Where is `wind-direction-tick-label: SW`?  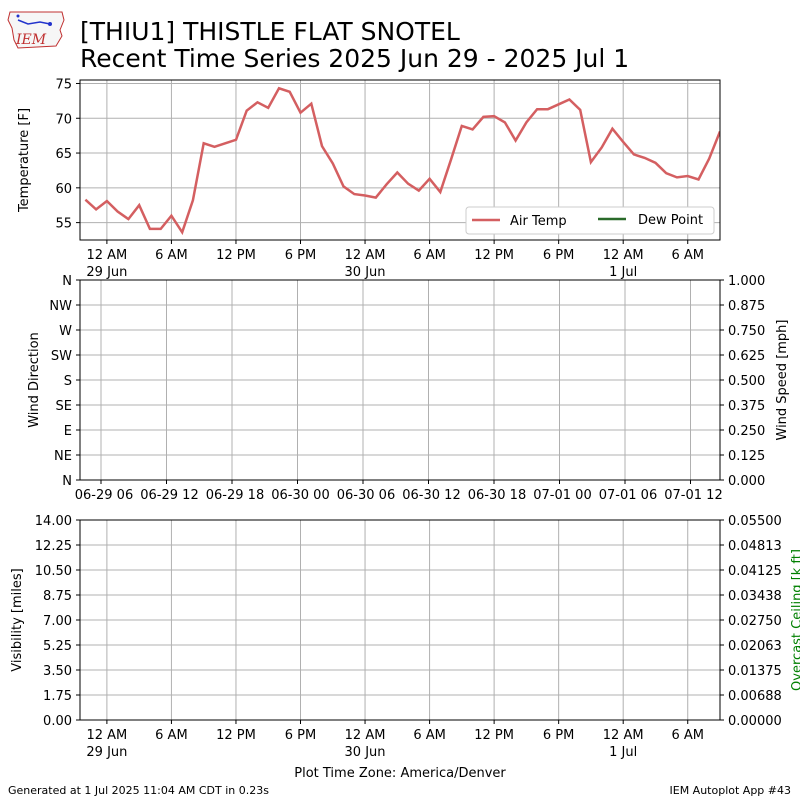 wind-direction-tick-label: SW is located at coordinates (61, 356).